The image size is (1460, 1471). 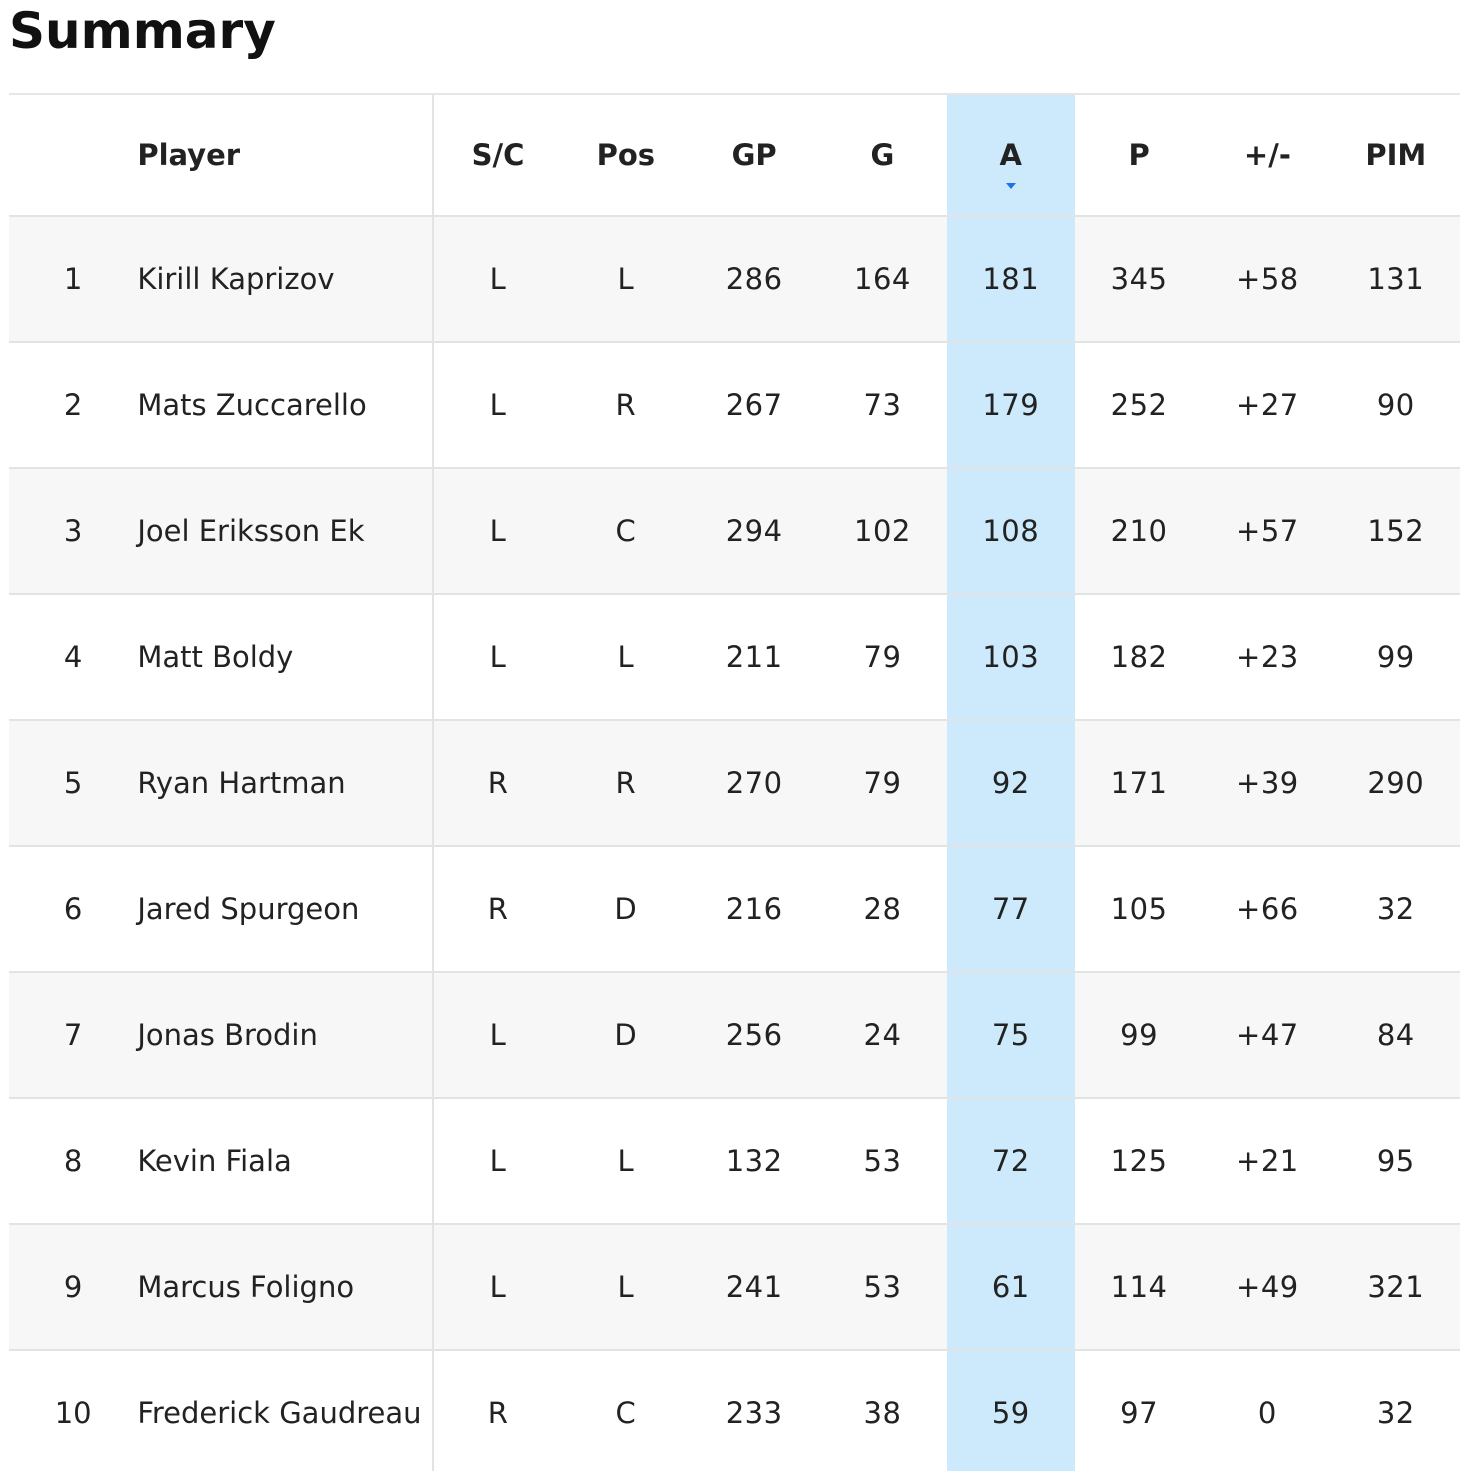 I want to click on column-header-assists-label: A, so click(x=1010, y=155).